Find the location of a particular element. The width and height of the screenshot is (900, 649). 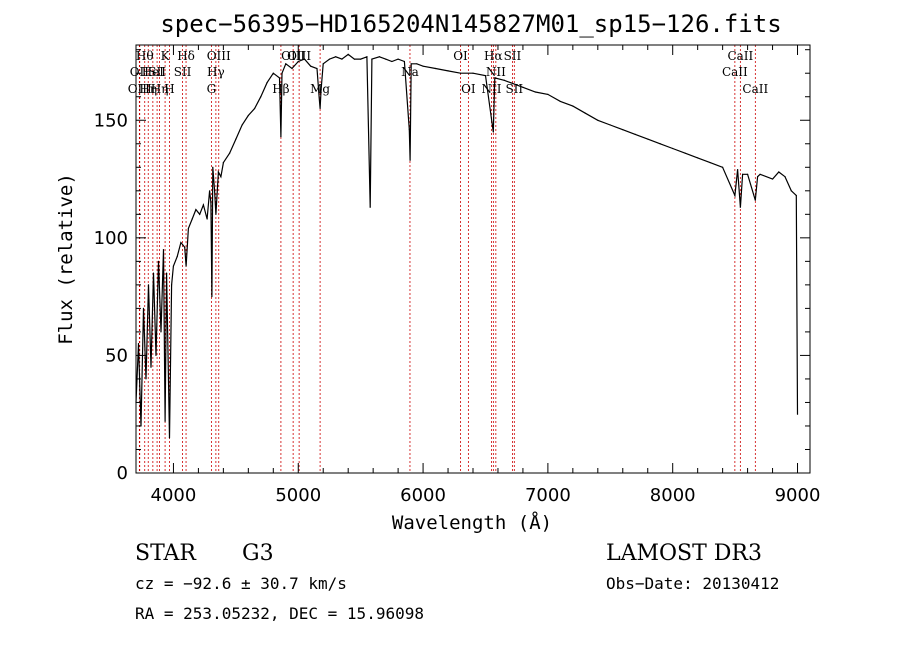

spectral-line-label: Mg is located at coordinates (320, 89).